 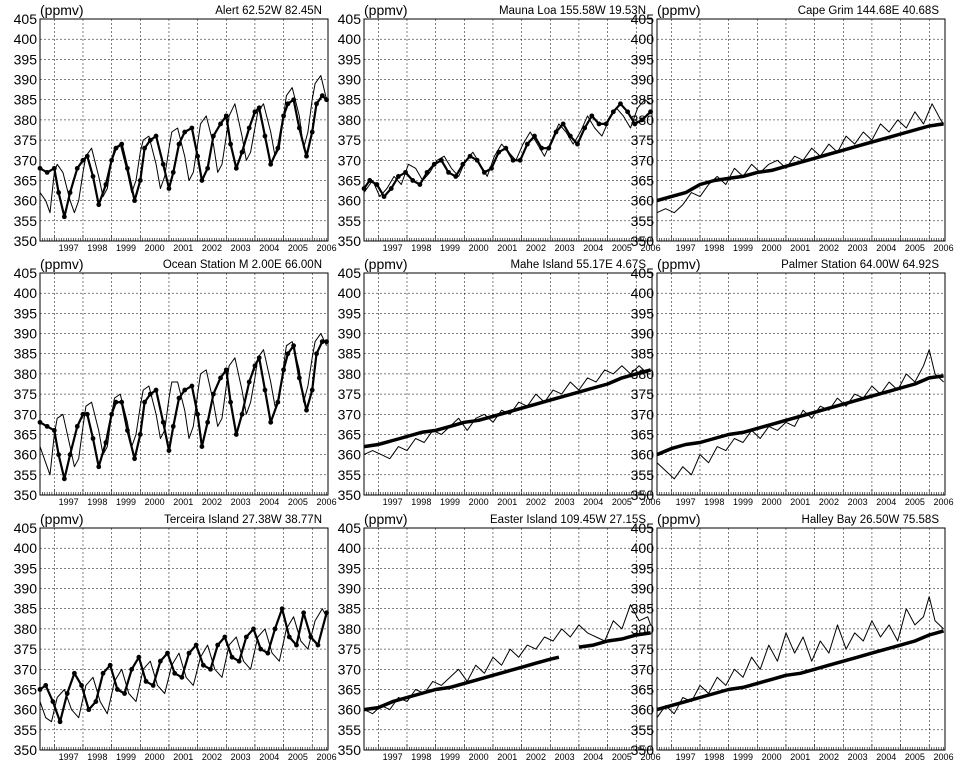 What do you see at coordinates (507, 659) in the screenshot?
I see `series-thin-line` at bounding box center [507, 659].